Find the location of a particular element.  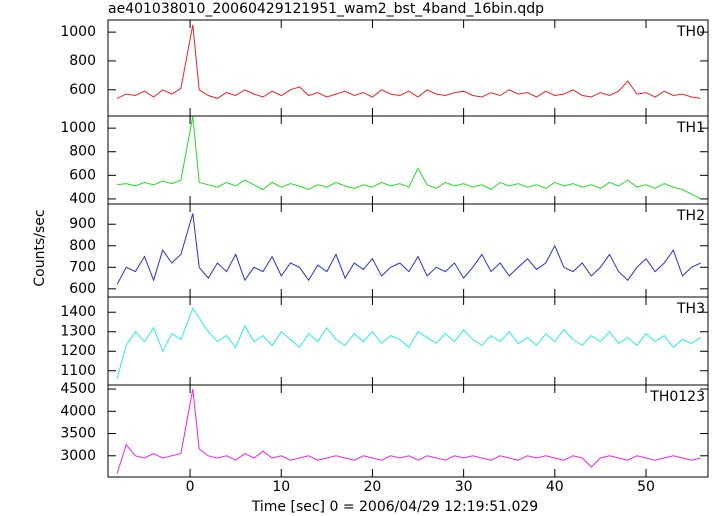

panel-label: TH1 is located at coordinates (690, 128).